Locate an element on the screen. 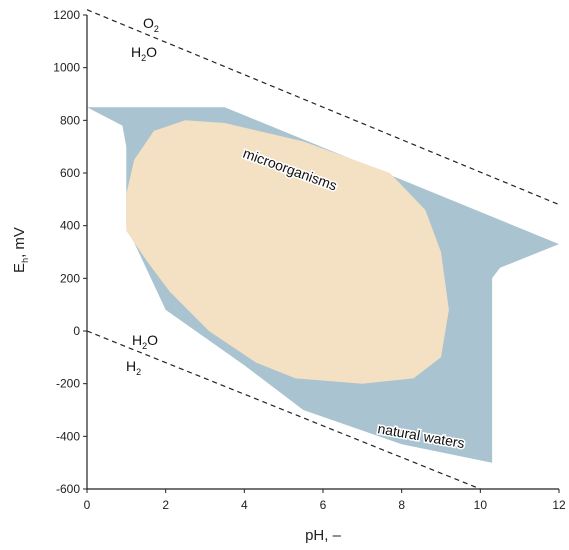 This screenshot has width=569, height=550. y-axis-label-rest: , mV is located at coordinates (19, 242).